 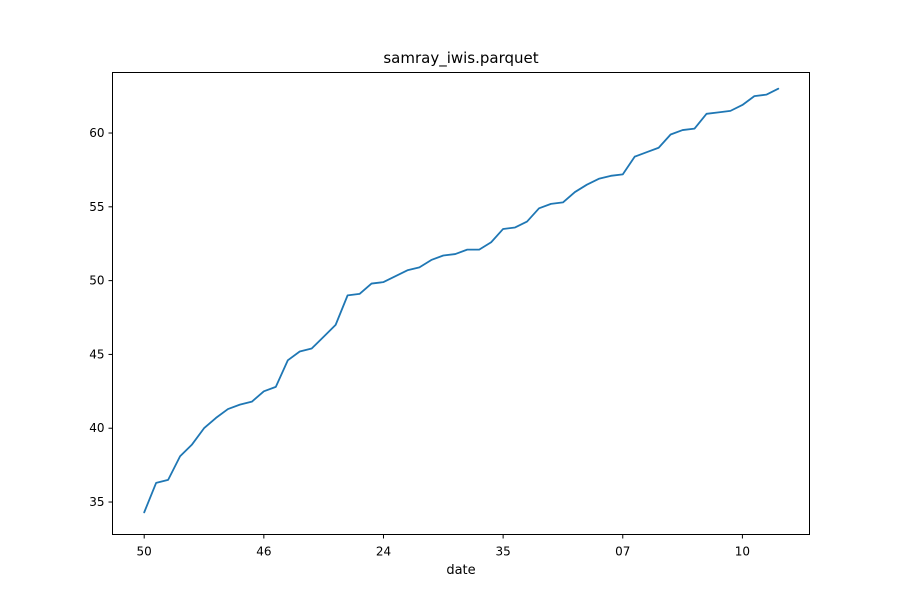 What do you see at coordinates (443, 546) in the screenshot?
I see `x-axis: 50 46 24 35 07 10` at bounding box center [443, 546].